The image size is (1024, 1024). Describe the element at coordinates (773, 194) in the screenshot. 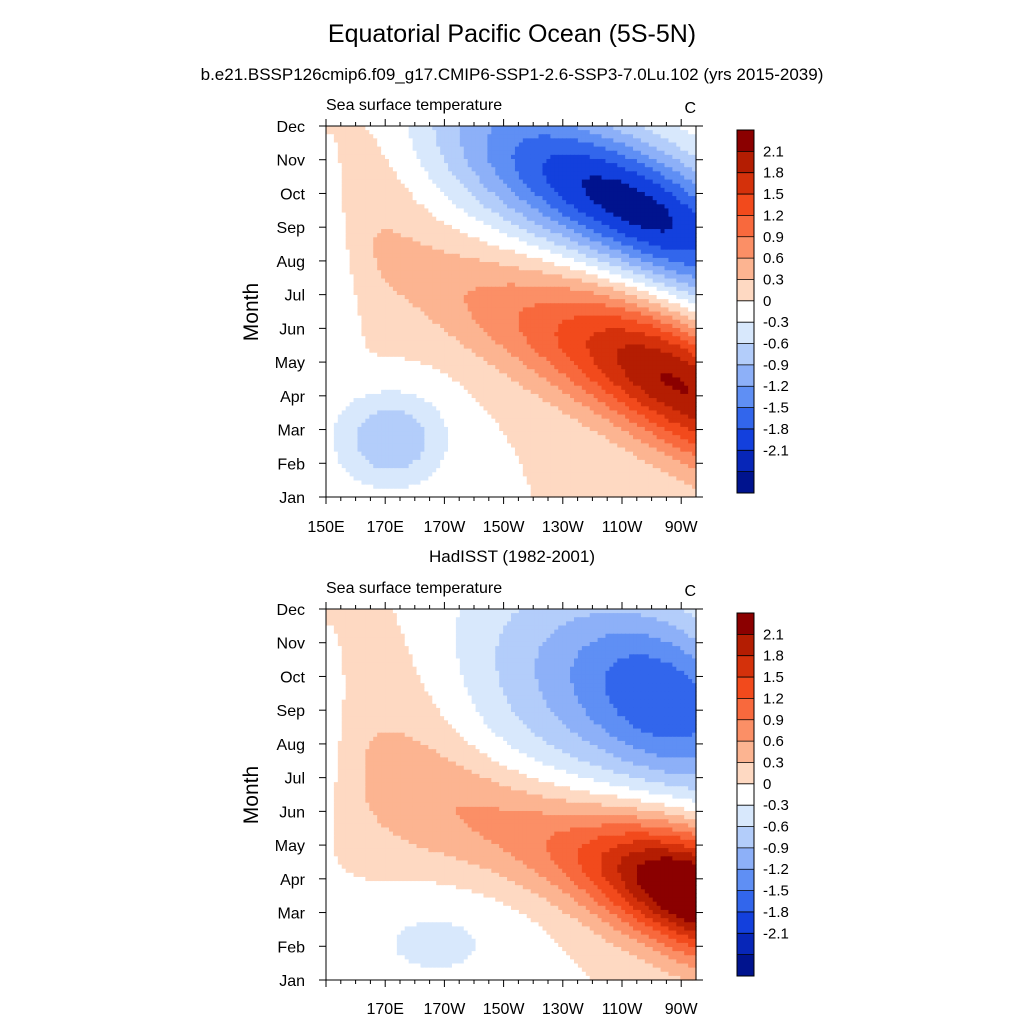

I see `colorbar-label: 1.5` at that location.